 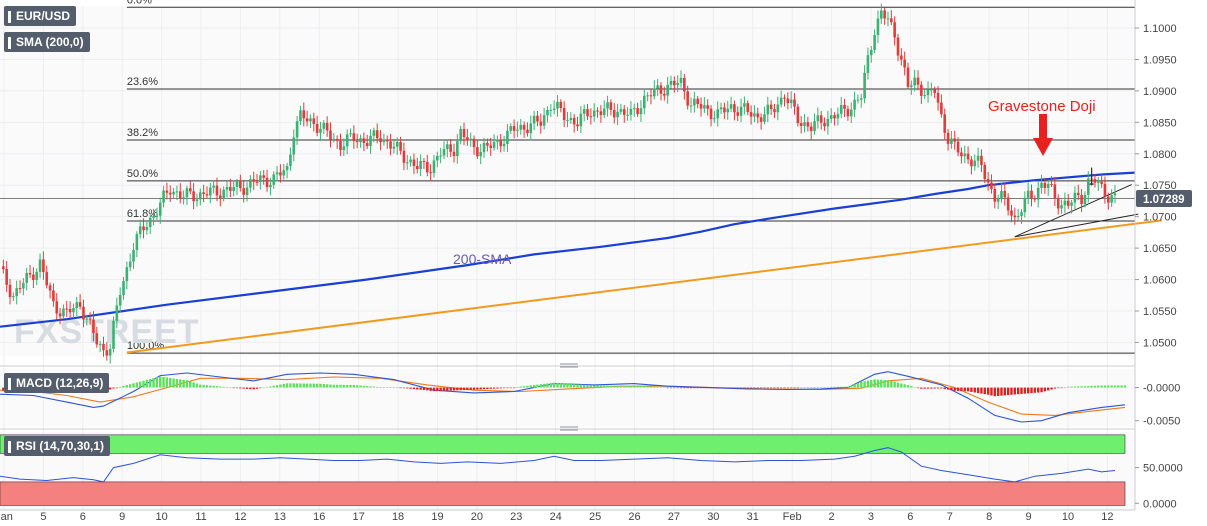 What do you see at coordinates (57, 383) in the screenshot?
I see `macd-badge: MACD (12,26,9)` at bounding box center [57, 383].